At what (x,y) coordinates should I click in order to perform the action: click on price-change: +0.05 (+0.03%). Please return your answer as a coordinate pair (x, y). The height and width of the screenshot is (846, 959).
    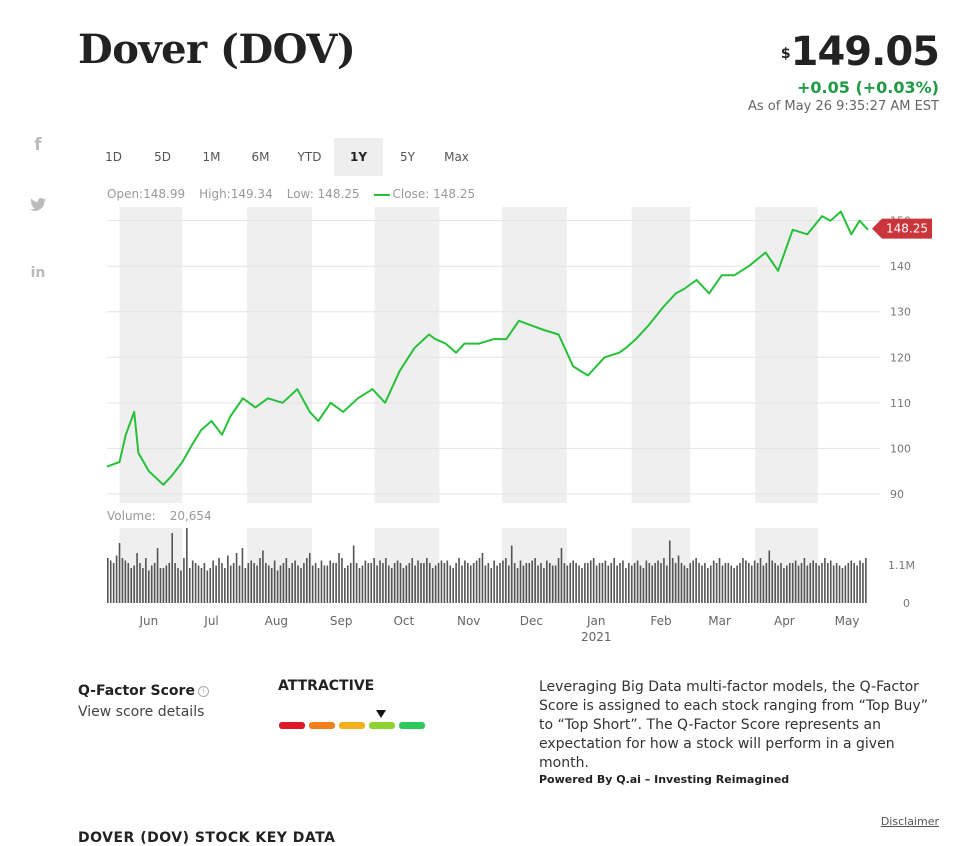
    Looking at the image, I should click on (868, 87).